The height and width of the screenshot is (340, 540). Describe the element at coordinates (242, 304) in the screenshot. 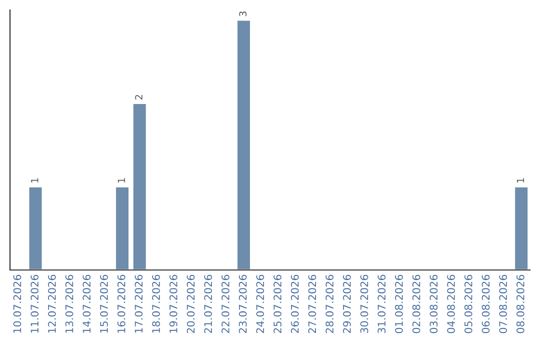

I see `x-tick-label: 23.07.2026` at that location.